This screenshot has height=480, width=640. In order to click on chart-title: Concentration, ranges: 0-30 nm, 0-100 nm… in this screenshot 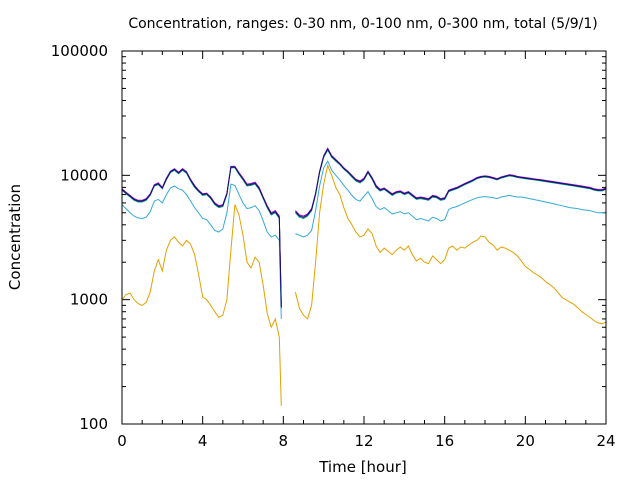, I will do `click(362, 24)`.